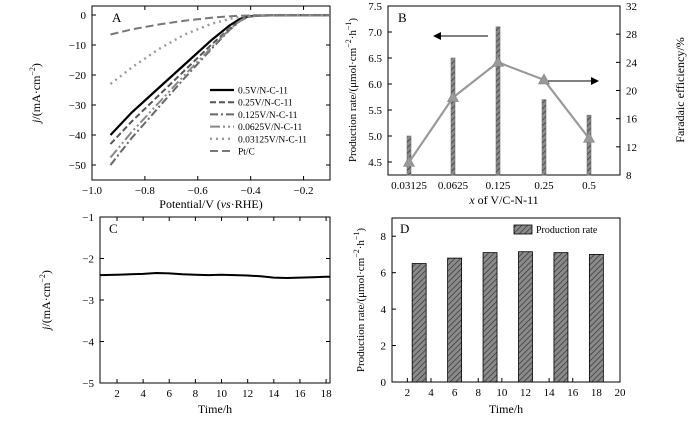  What do you see at coordinates (198, 191) in the screenshot?
I see `x-tick-label: −0.6` at bounding box center [198, 191].